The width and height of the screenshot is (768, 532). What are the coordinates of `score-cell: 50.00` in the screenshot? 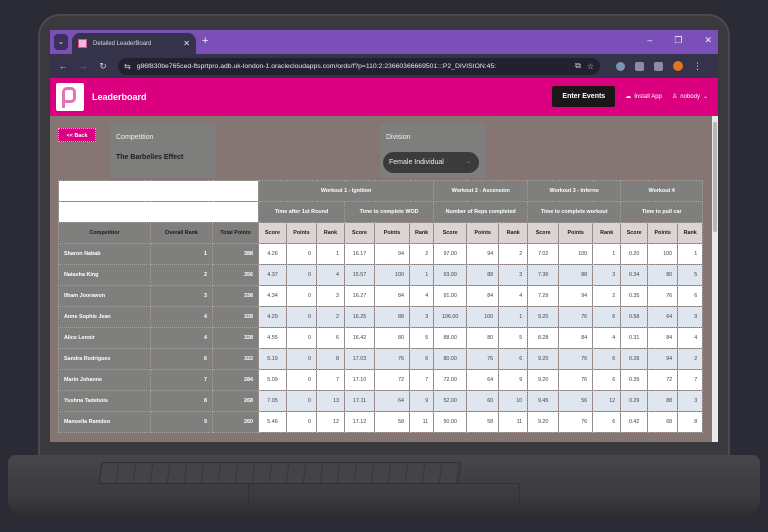 It's located at (450, 422).